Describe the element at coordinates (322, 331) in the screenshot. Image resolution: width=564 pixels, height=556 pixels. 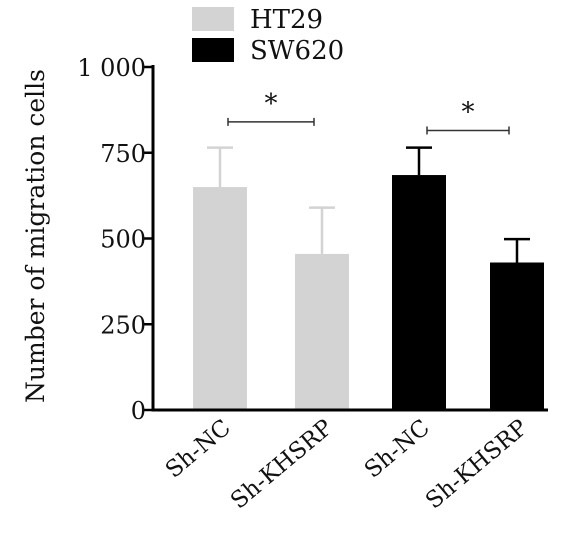
I see `bar-ht29-sh-khsrp` at that location.